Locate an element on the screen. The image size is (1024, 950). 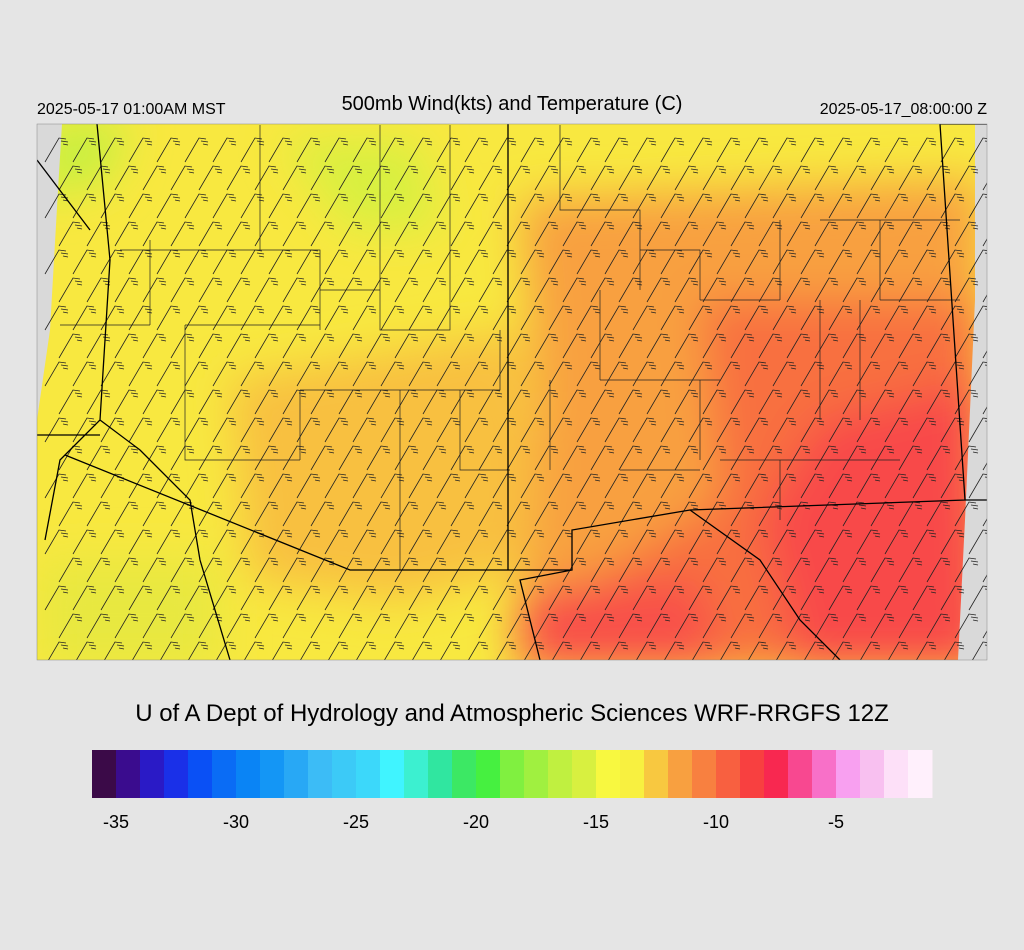
colorbar-tick-label: -20 is located at coordinates (476, 822).